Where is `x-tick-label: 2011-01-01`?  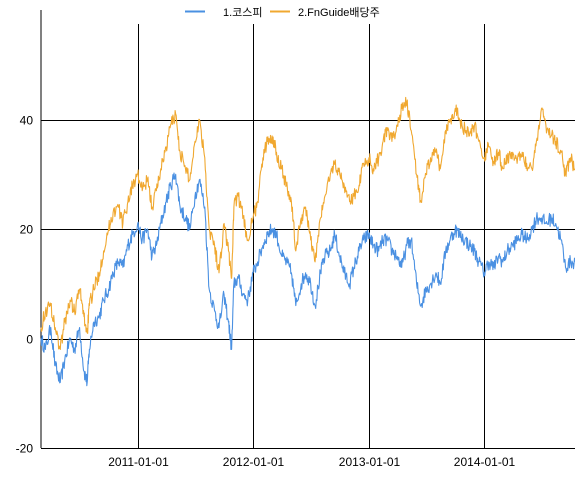
x-tick-label: 2011-01-01 is located at coordinates (138, 462).